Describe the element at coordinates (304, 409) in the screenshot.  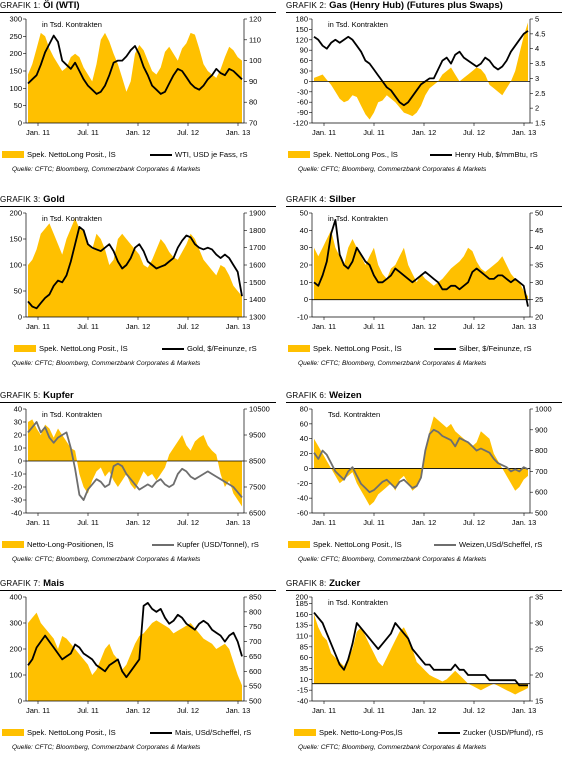
I see `left-tick-label: 80` at that location.